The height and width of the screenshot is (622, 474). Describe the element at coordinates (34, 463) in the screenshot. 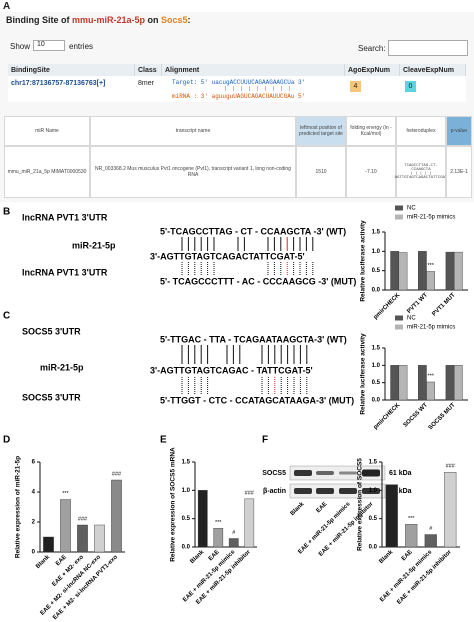

I see `y-tick-label: 6` at that location.